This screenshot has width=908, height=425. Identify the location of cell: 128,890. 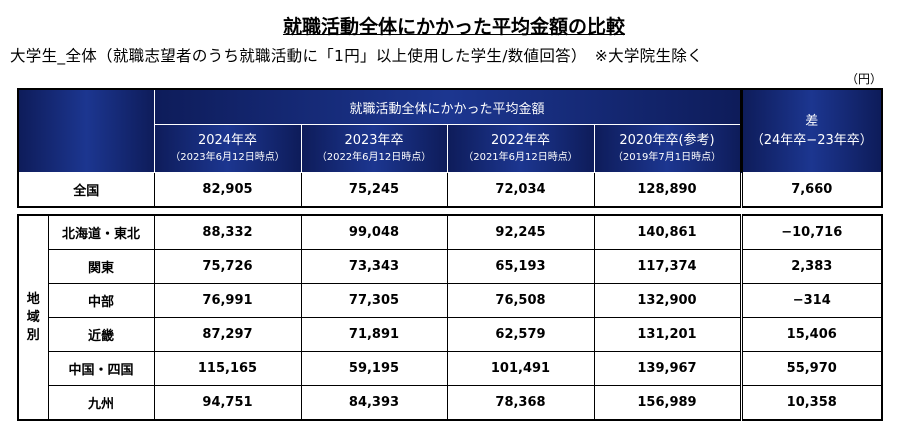
(667, 190).